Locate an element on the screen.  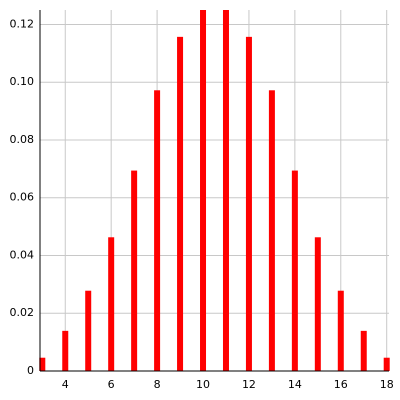
x-tick-label: 6 is located at coordinates (111, 384).